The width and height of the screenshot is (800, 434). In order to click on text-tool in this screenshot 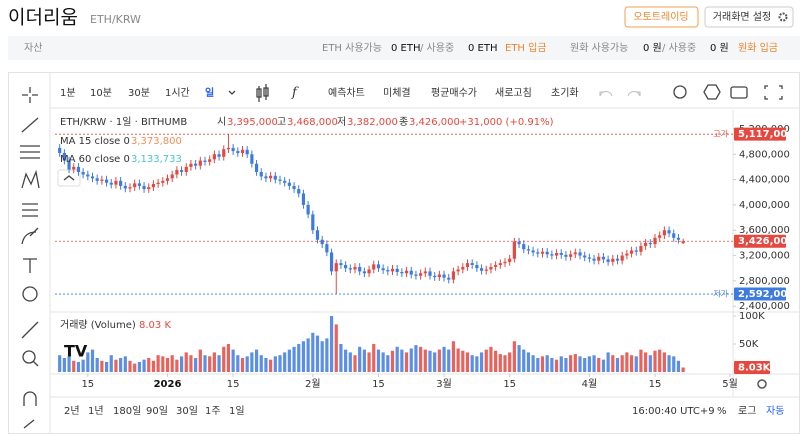, I will do `click(30, 265)`.